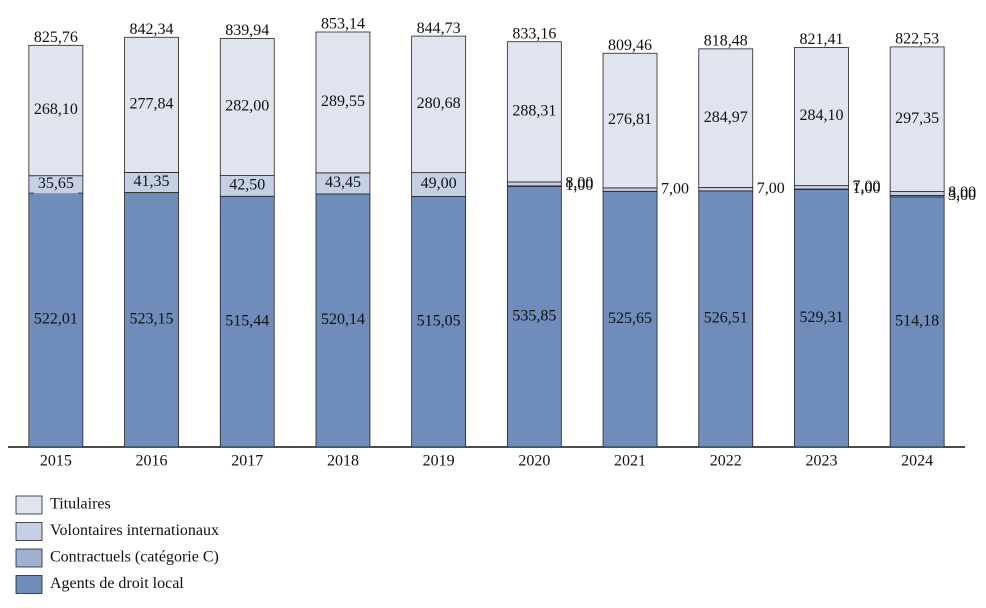 The width and height of the screenshot is (986, 608). I want to click on x-tick-label: 2021, so click(630, 461).